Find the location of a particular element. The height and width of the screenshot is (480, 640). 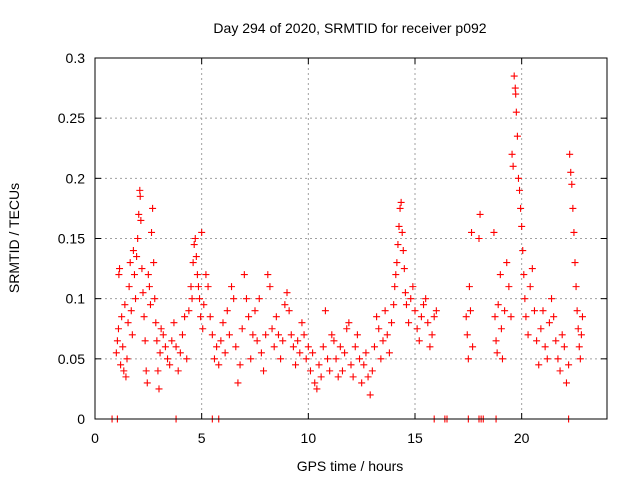

y-tick-label: 0.25 is located at coordinates (71, 118).